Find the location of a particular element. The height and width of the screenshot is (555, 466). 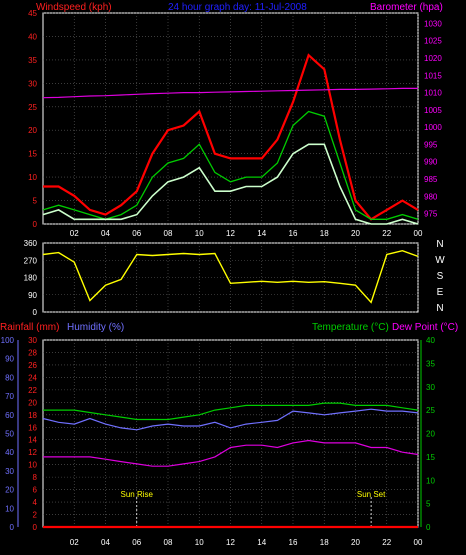

barometer-tick-label: 1010 is located at coordinates (433, 93).